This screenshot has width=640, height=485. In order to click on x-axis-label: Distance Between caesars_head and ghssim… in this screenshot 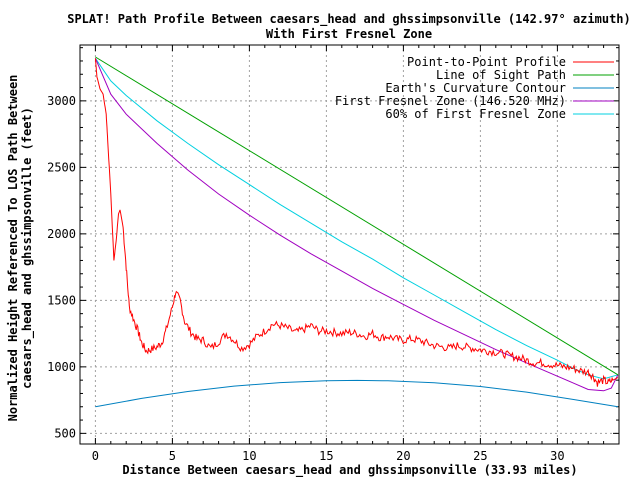, I will do `click(349, 470)`.